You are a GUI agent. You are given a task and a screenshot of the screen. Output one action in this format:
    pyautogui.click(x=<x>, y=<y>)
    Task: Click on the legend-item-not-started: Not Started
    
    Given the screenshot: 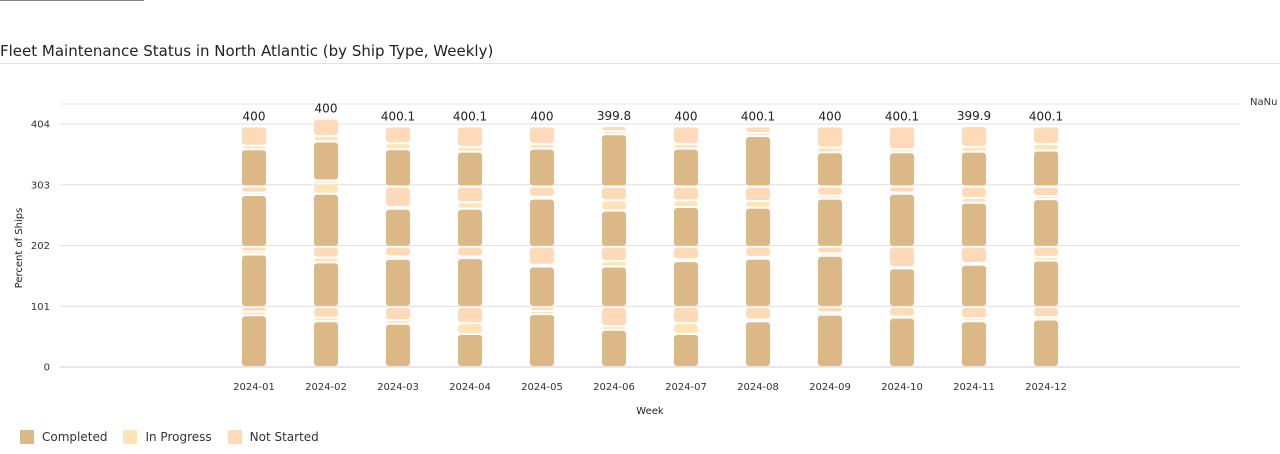 What is the action you would take?
    pyautogui.click(x=273, y=437)
    